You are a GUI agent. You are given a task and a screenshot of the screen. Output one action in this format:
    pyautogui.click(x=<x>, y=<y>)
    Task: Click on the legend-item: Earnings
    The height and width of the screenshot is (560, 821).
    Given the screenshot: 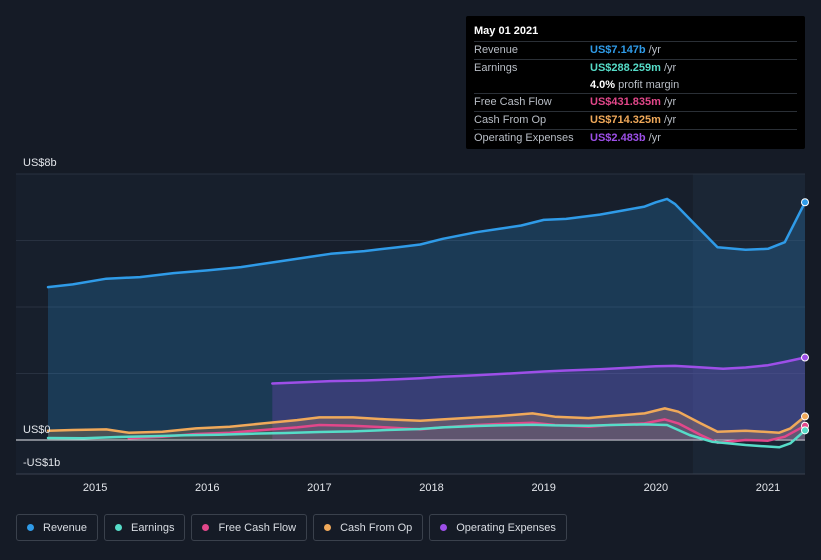 What is the action you would take?
    pyautogui.click(x=145, y=527)
    